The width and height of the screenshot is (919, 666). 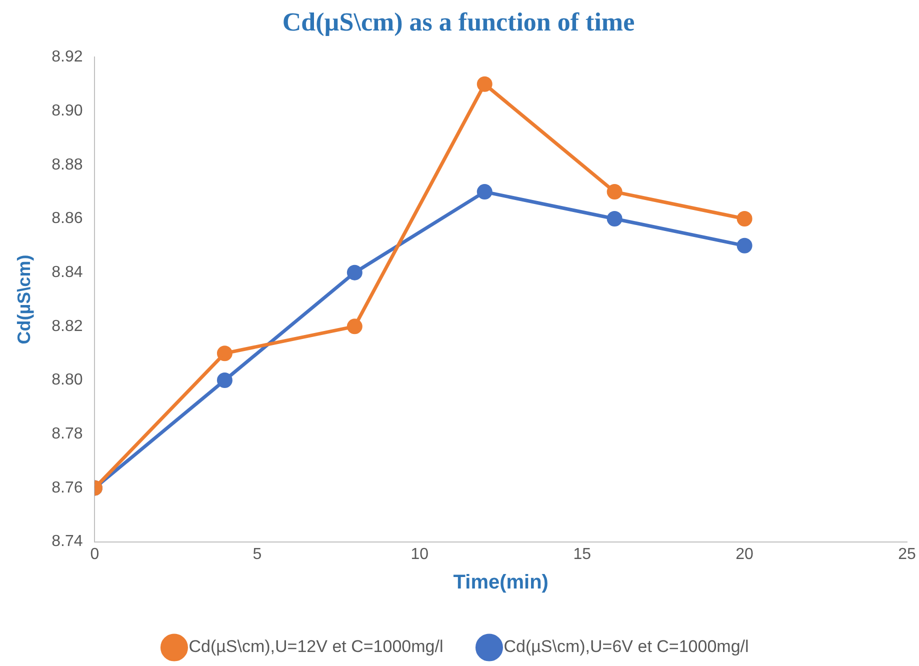 I want to click on y-tick-label: 8.92, so click(x=67, y=57).